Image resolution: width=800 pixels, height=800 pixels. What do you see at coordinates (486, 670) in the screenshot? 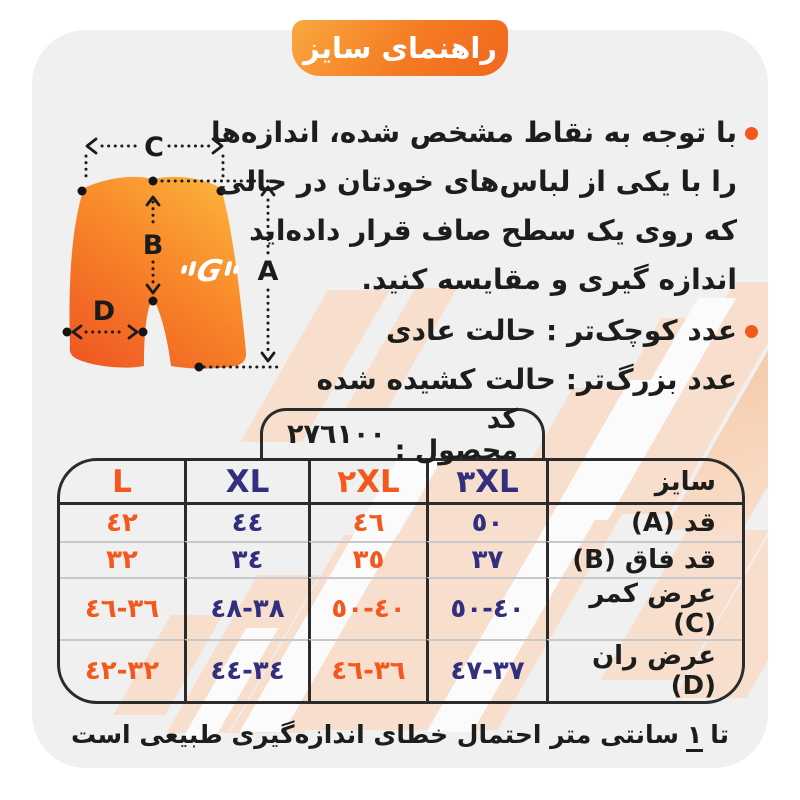
I see `table-cell: ٣٧-٤٧` at bounding box center [486, 670].